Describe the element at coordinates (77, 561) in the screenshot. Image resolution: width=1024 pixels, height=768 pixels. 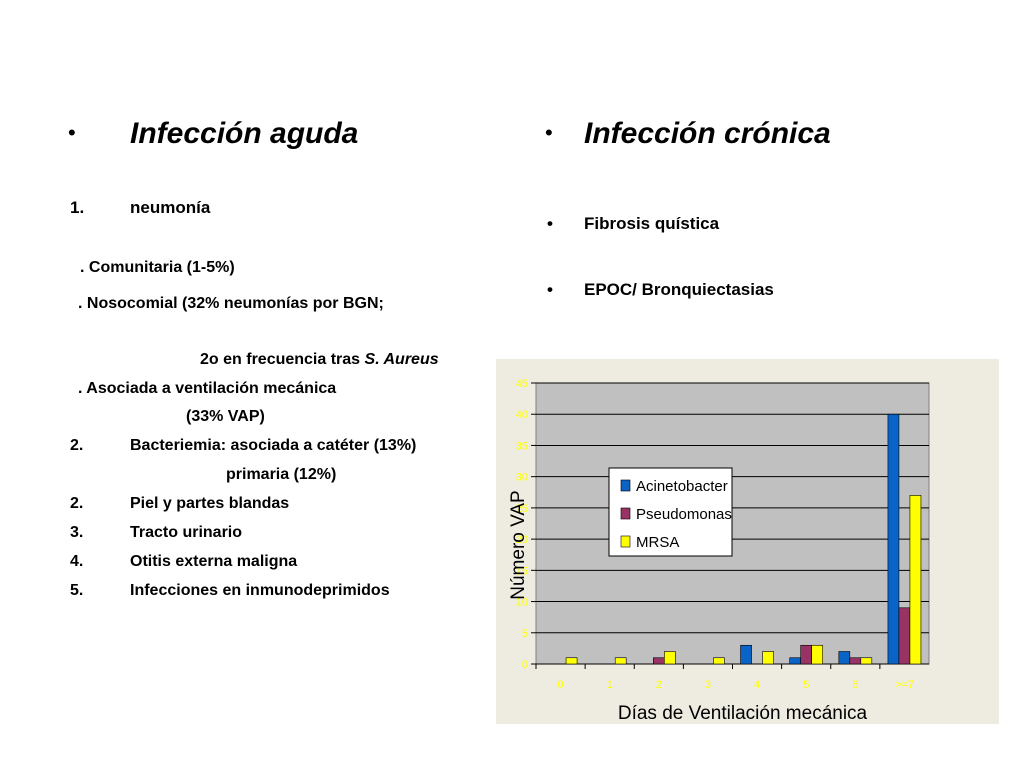
I see `list-number: 4.` at that location.